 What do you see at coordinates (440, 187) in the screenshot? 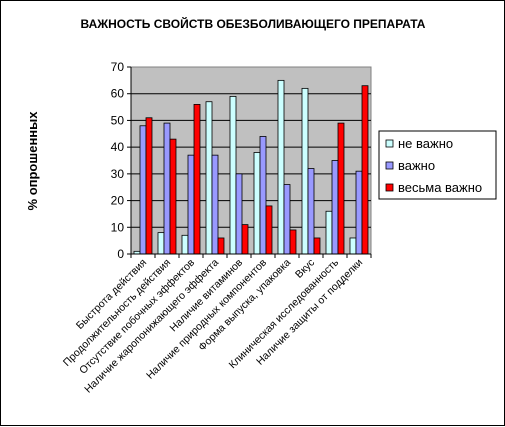
I see `legend-label: весьма важно` at bounding box center [440, 187].